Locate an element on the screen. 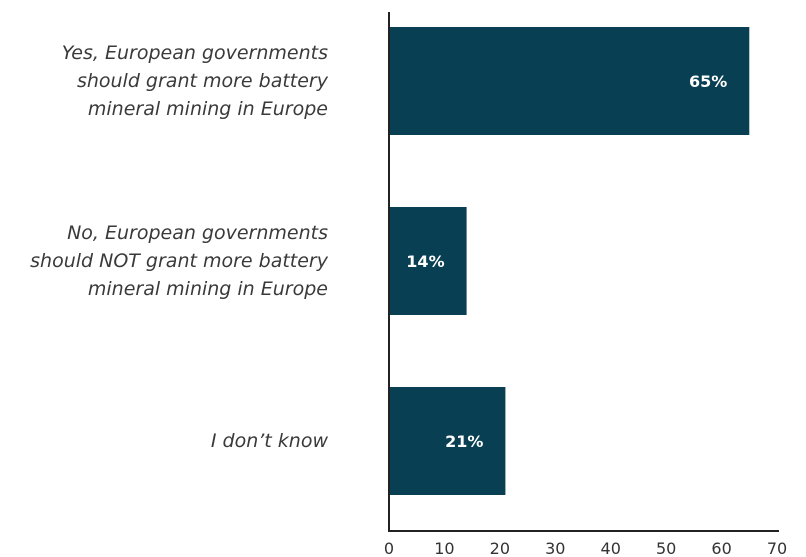  x-axis-ticks: 0 10 20 30 40 50 60 70 is located at coordinates (585, 548).